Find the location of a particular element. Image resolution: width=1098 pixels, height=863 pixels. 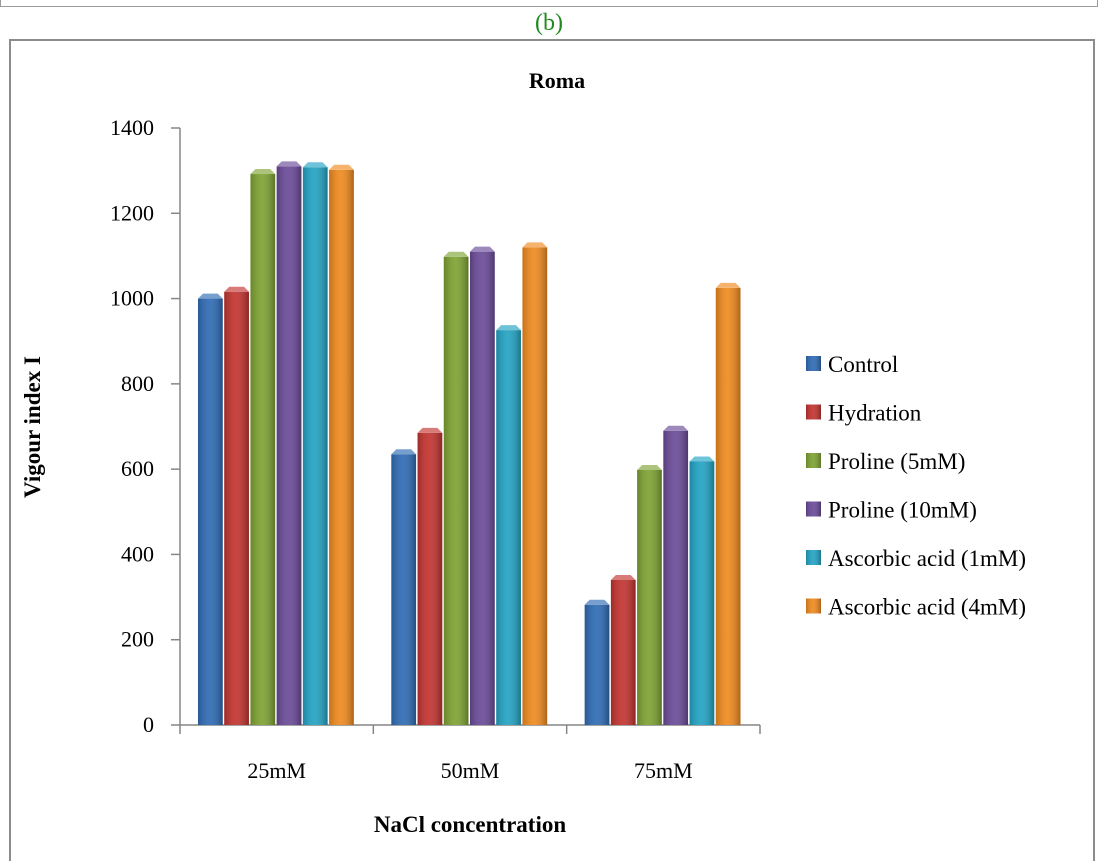

legend-label: Proline (10mM) is located at coordinates (902, 510).